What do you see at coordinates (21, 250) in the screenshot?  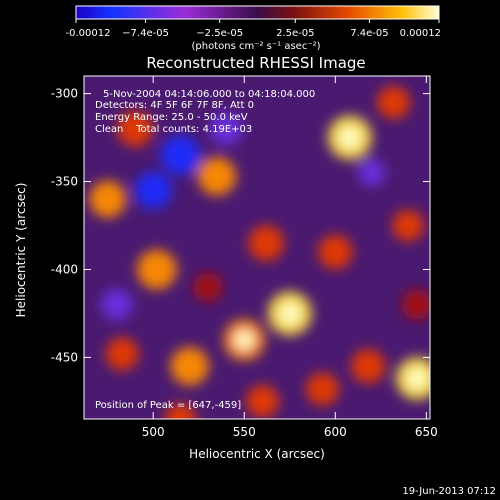 I see `y-axis-label: Heliocentric Y (arcsec)` at bounding box center [21, 250].